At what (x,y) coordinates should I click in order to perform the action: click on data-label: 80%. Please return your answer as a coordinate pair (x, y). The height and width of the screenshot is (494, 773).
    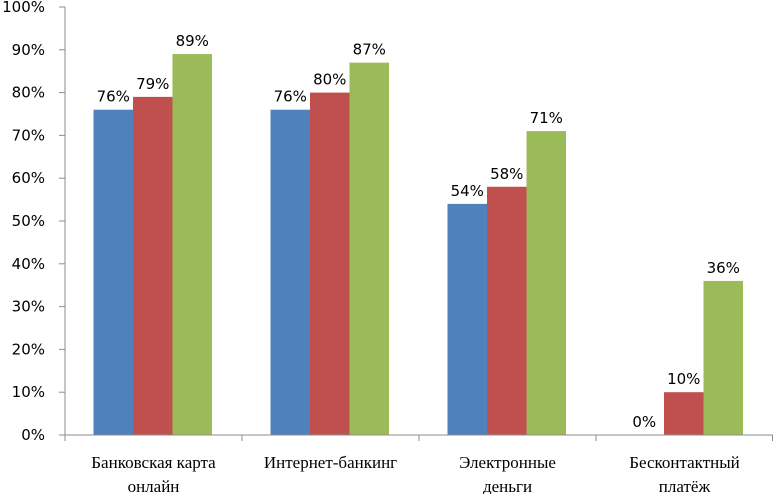
    Looking at the image, I should click on (329, 80).